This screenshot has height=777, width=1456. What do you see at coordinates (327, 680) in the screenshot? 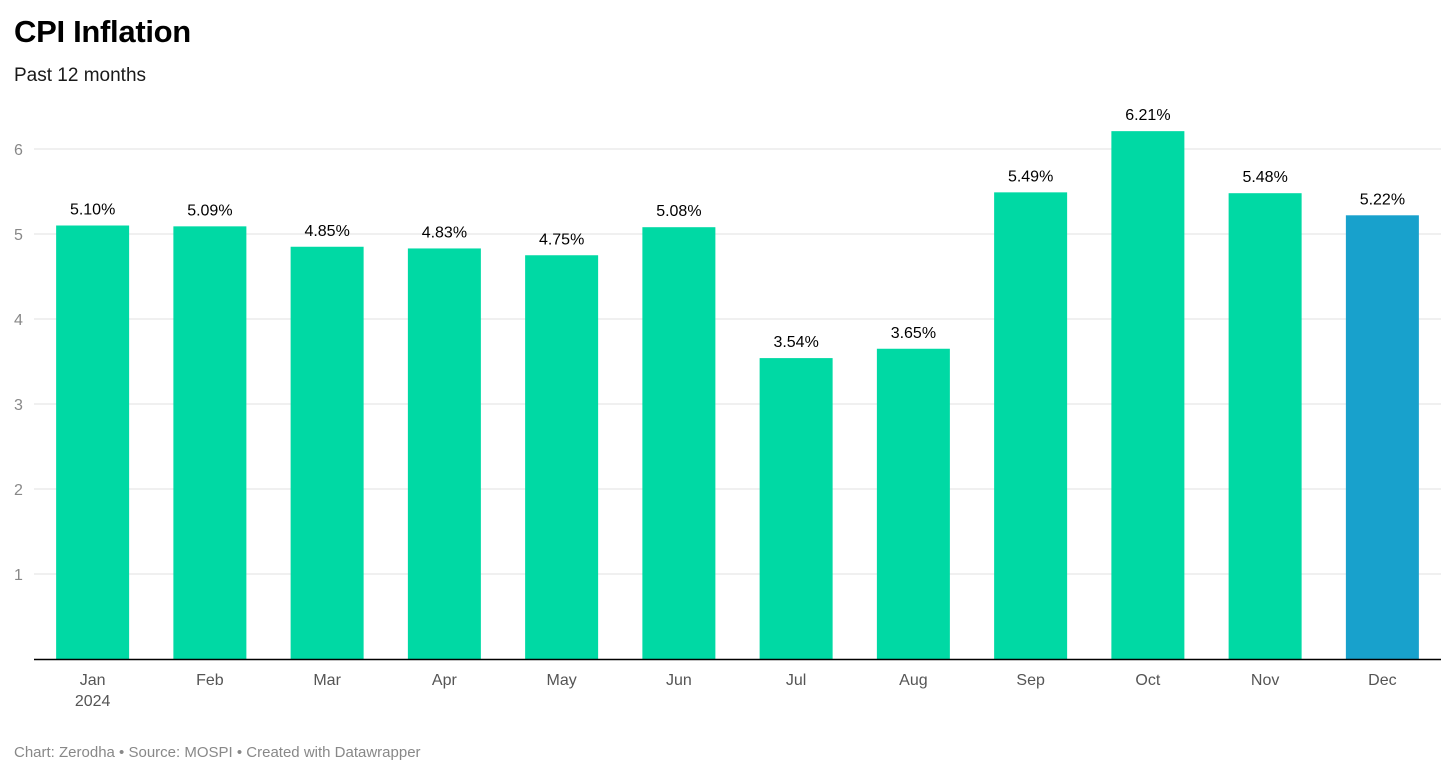
I see `x-tick-label: Mar` at bounding box center [327, 680].